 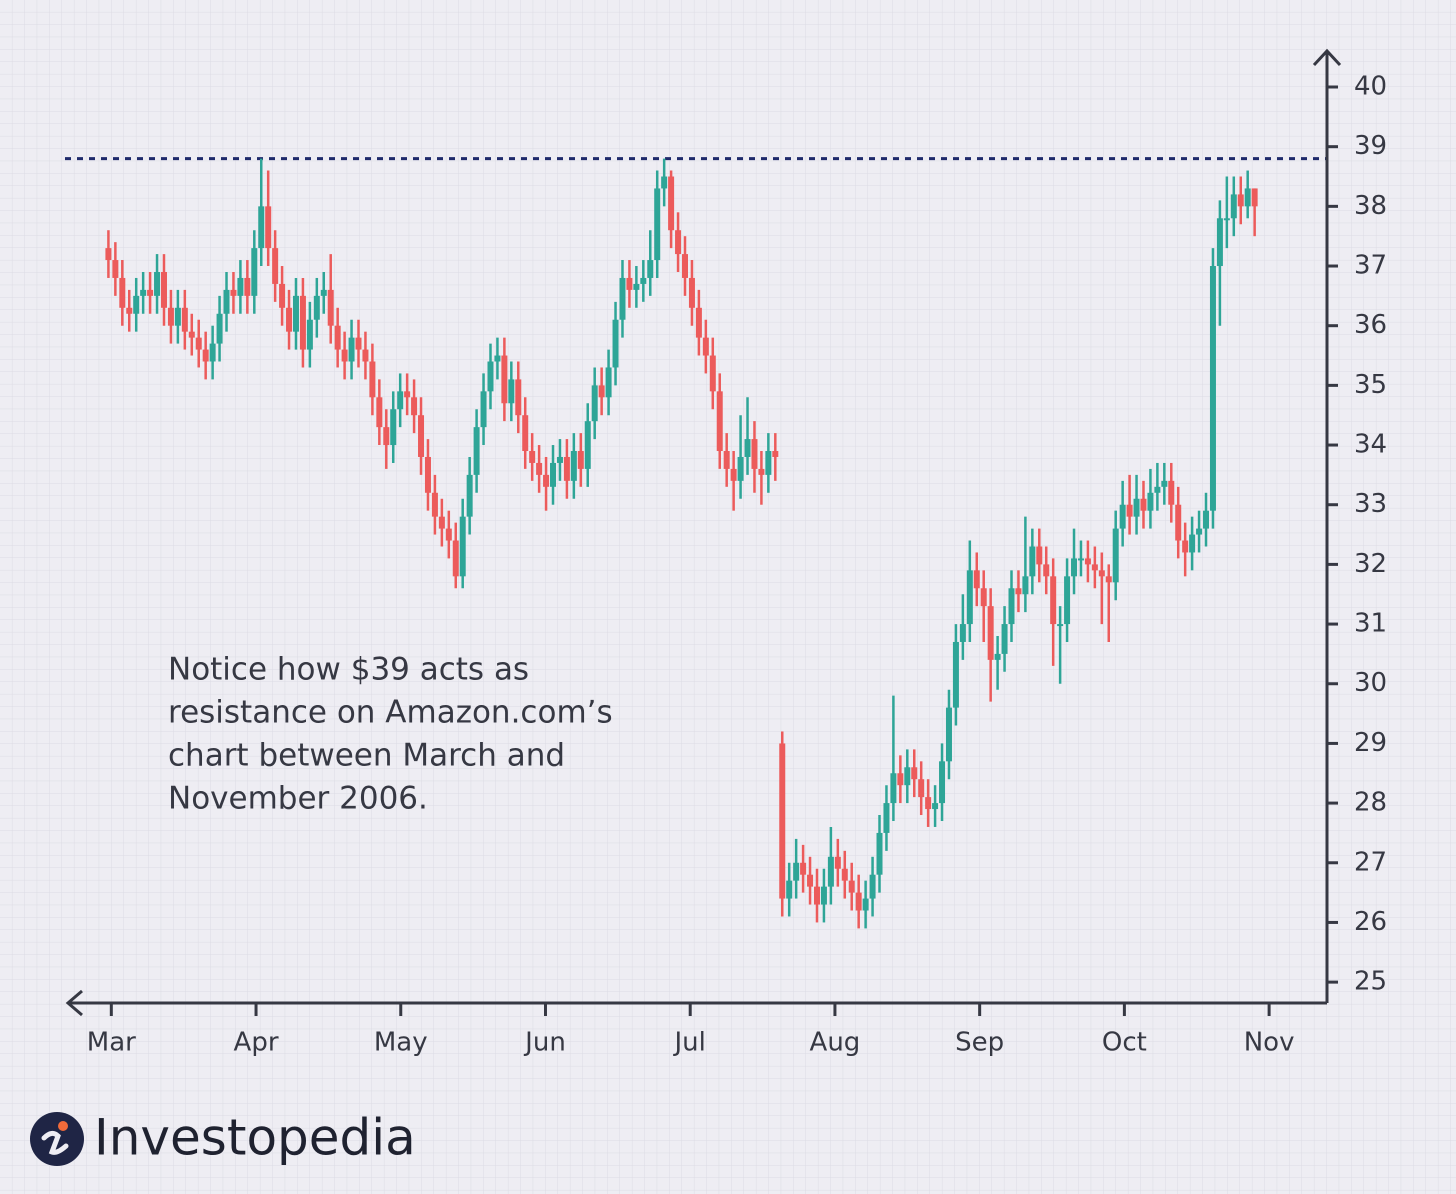 I want to click on y-tick-label: 31, so click(x=1370, y=624).